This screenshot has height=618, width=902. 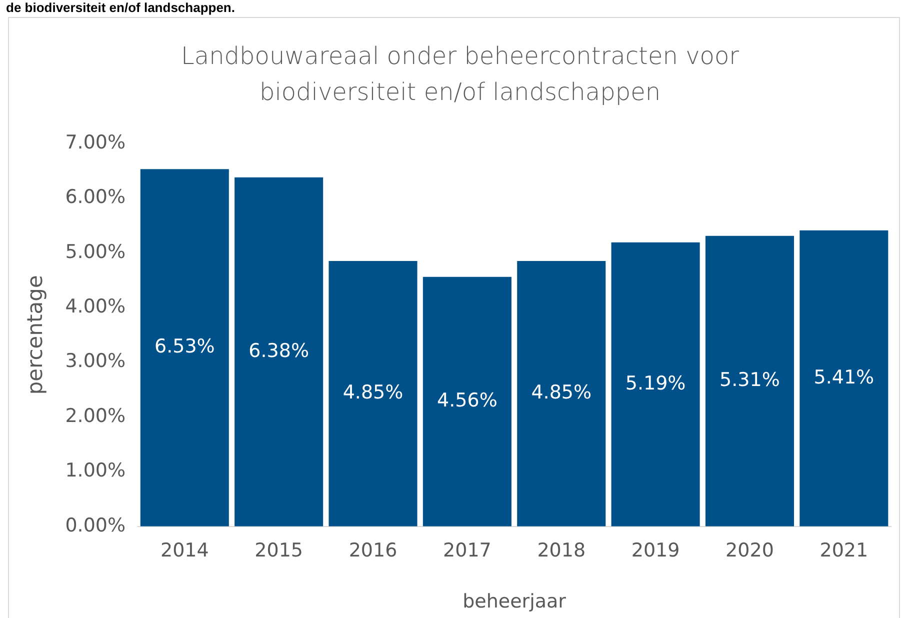 I want to click on y-tick-label: 3.00%, so click(x=95, y=361).